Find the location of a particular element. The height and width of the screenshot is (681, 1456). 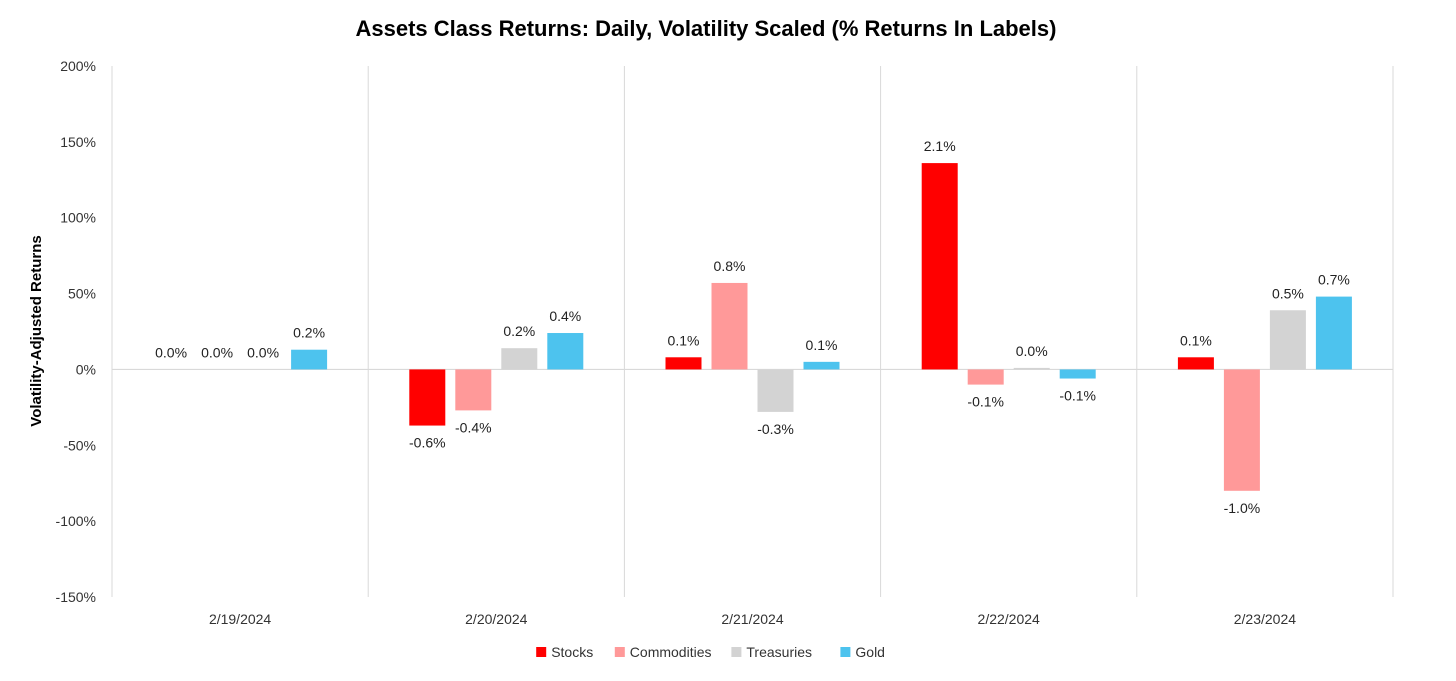

x-tick-label: 2/19/2024 is located at coordinates (240, 619).